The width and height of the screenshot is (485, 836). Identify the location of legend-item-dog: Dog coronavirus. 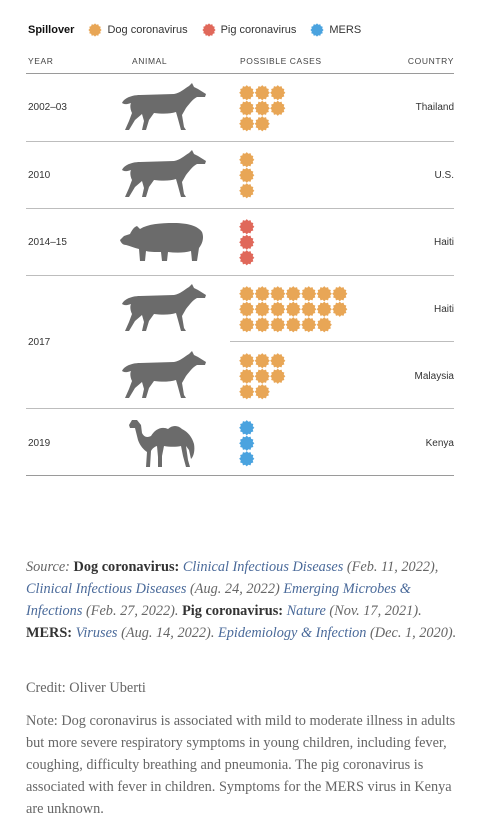
(138, 30).